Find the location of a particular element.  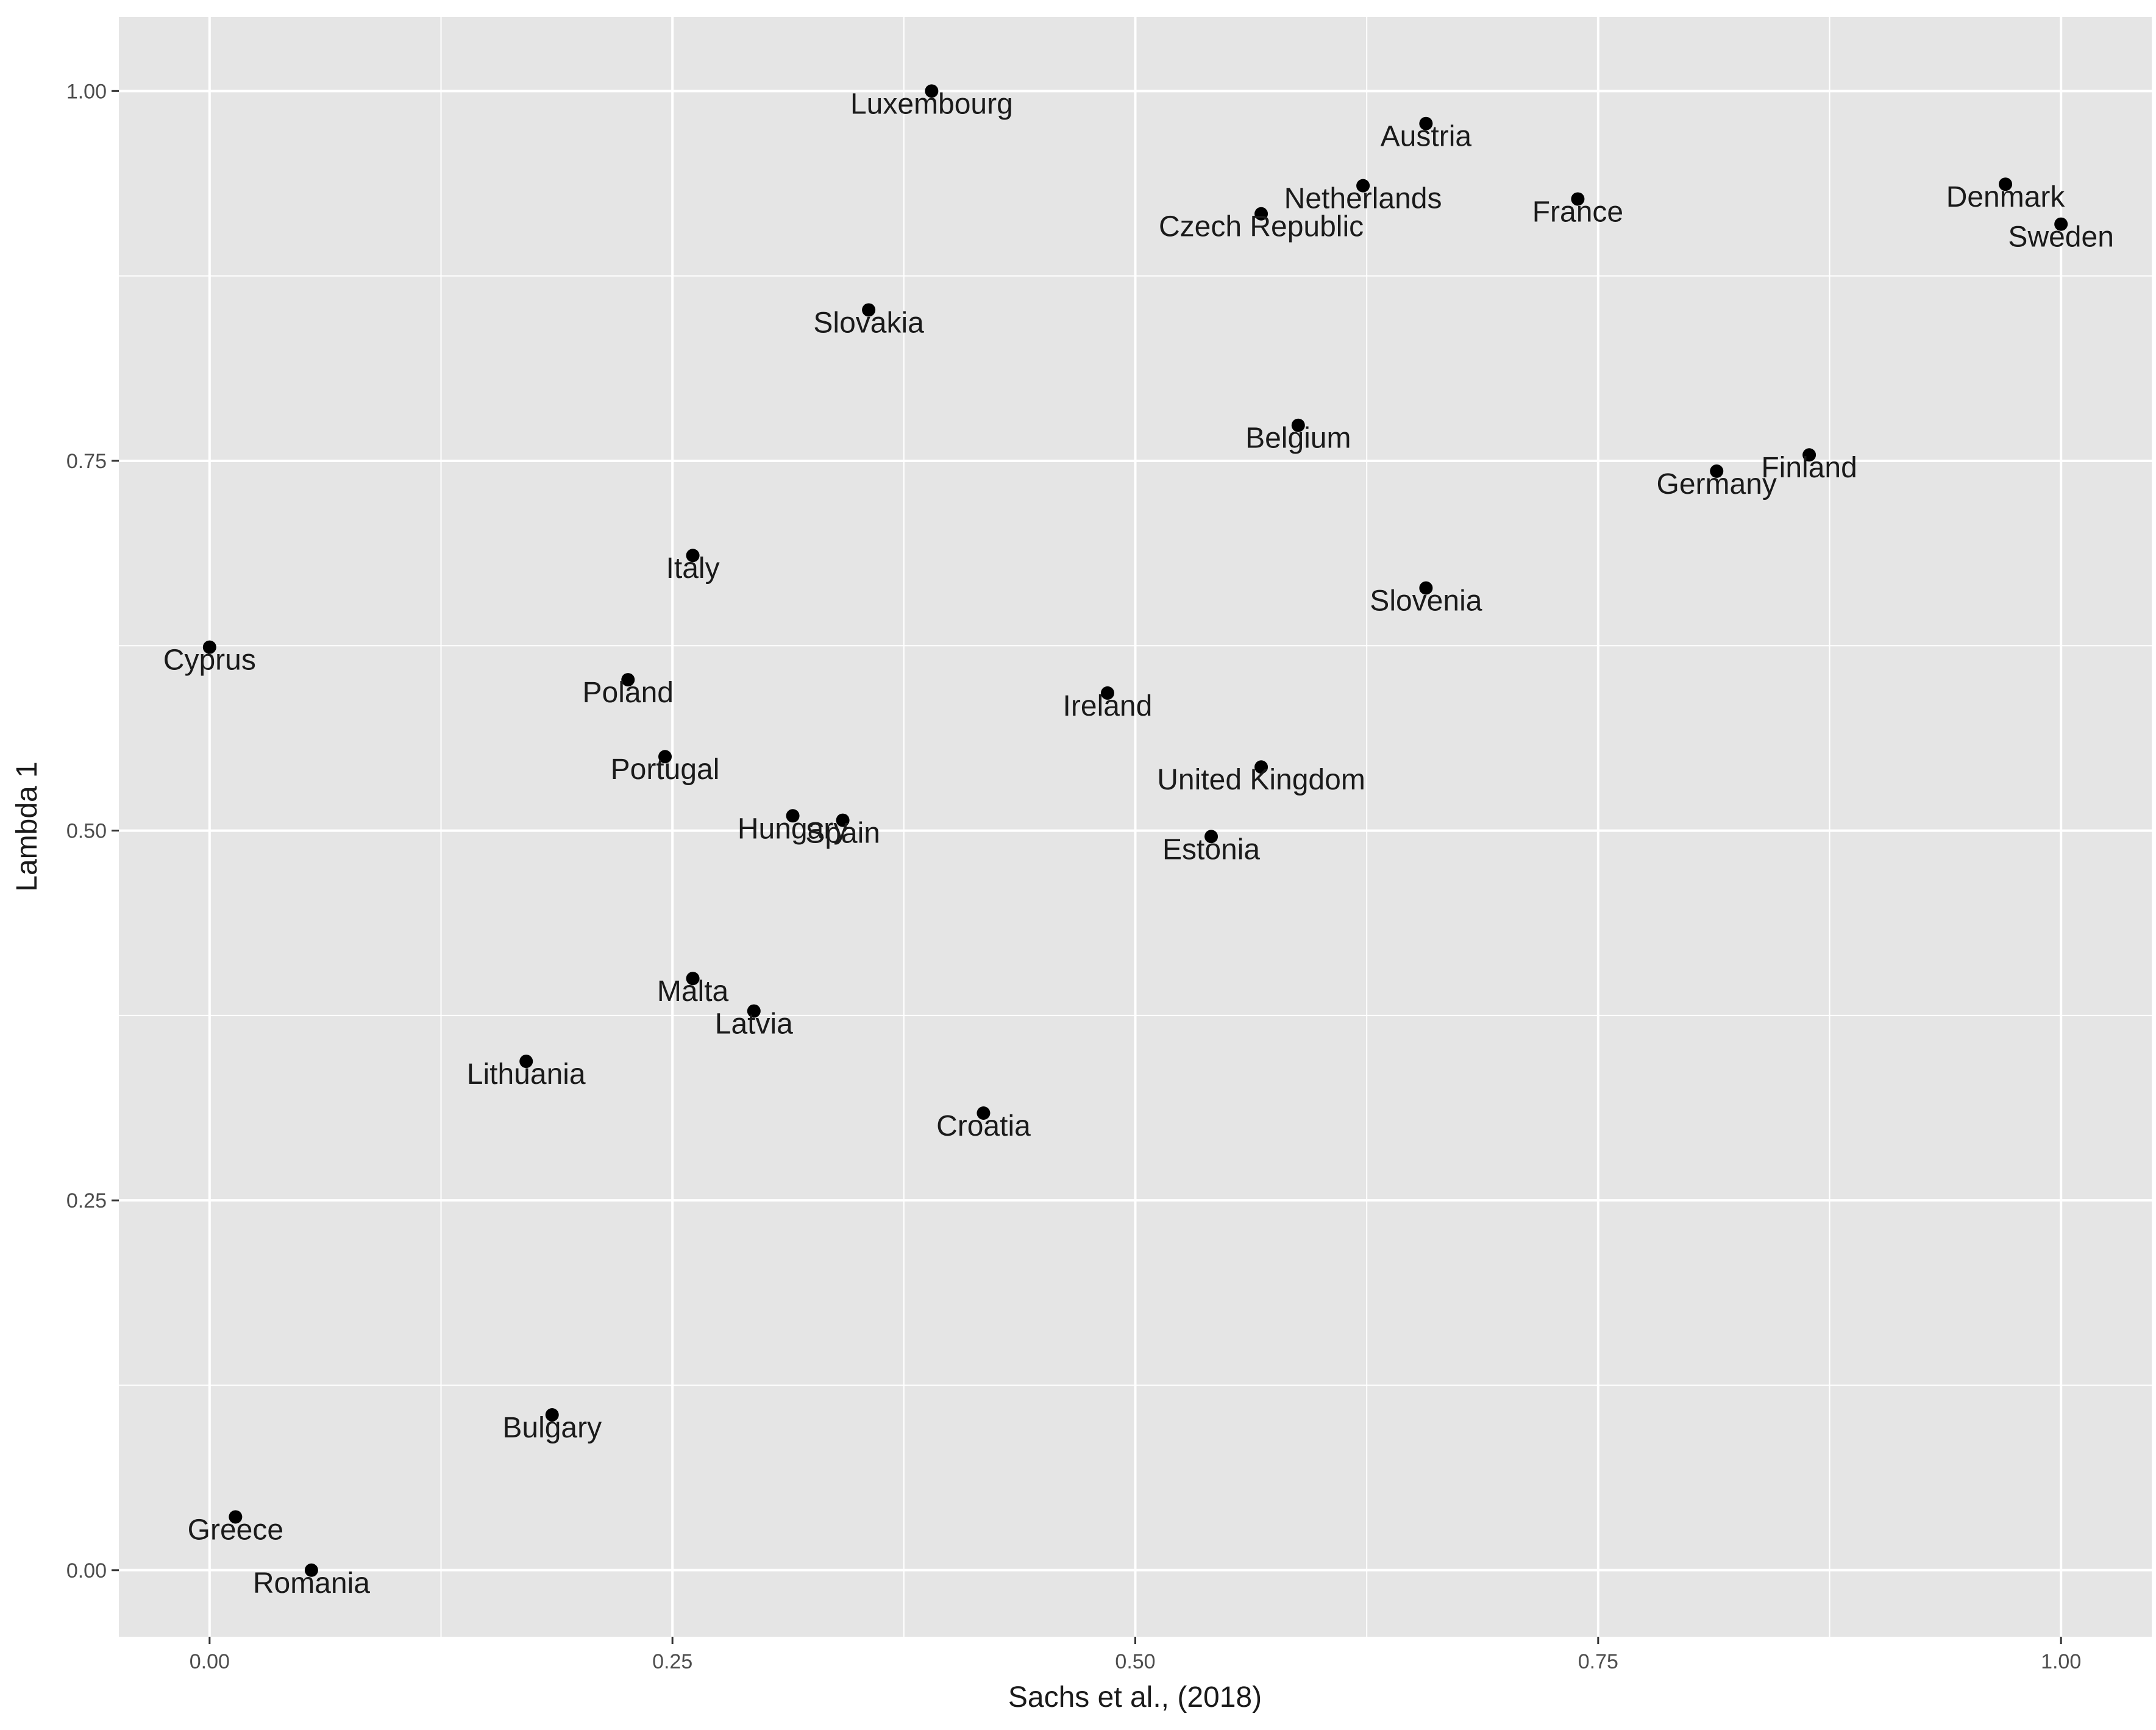

point-label: Portugal is located at coordinates (665, 769).